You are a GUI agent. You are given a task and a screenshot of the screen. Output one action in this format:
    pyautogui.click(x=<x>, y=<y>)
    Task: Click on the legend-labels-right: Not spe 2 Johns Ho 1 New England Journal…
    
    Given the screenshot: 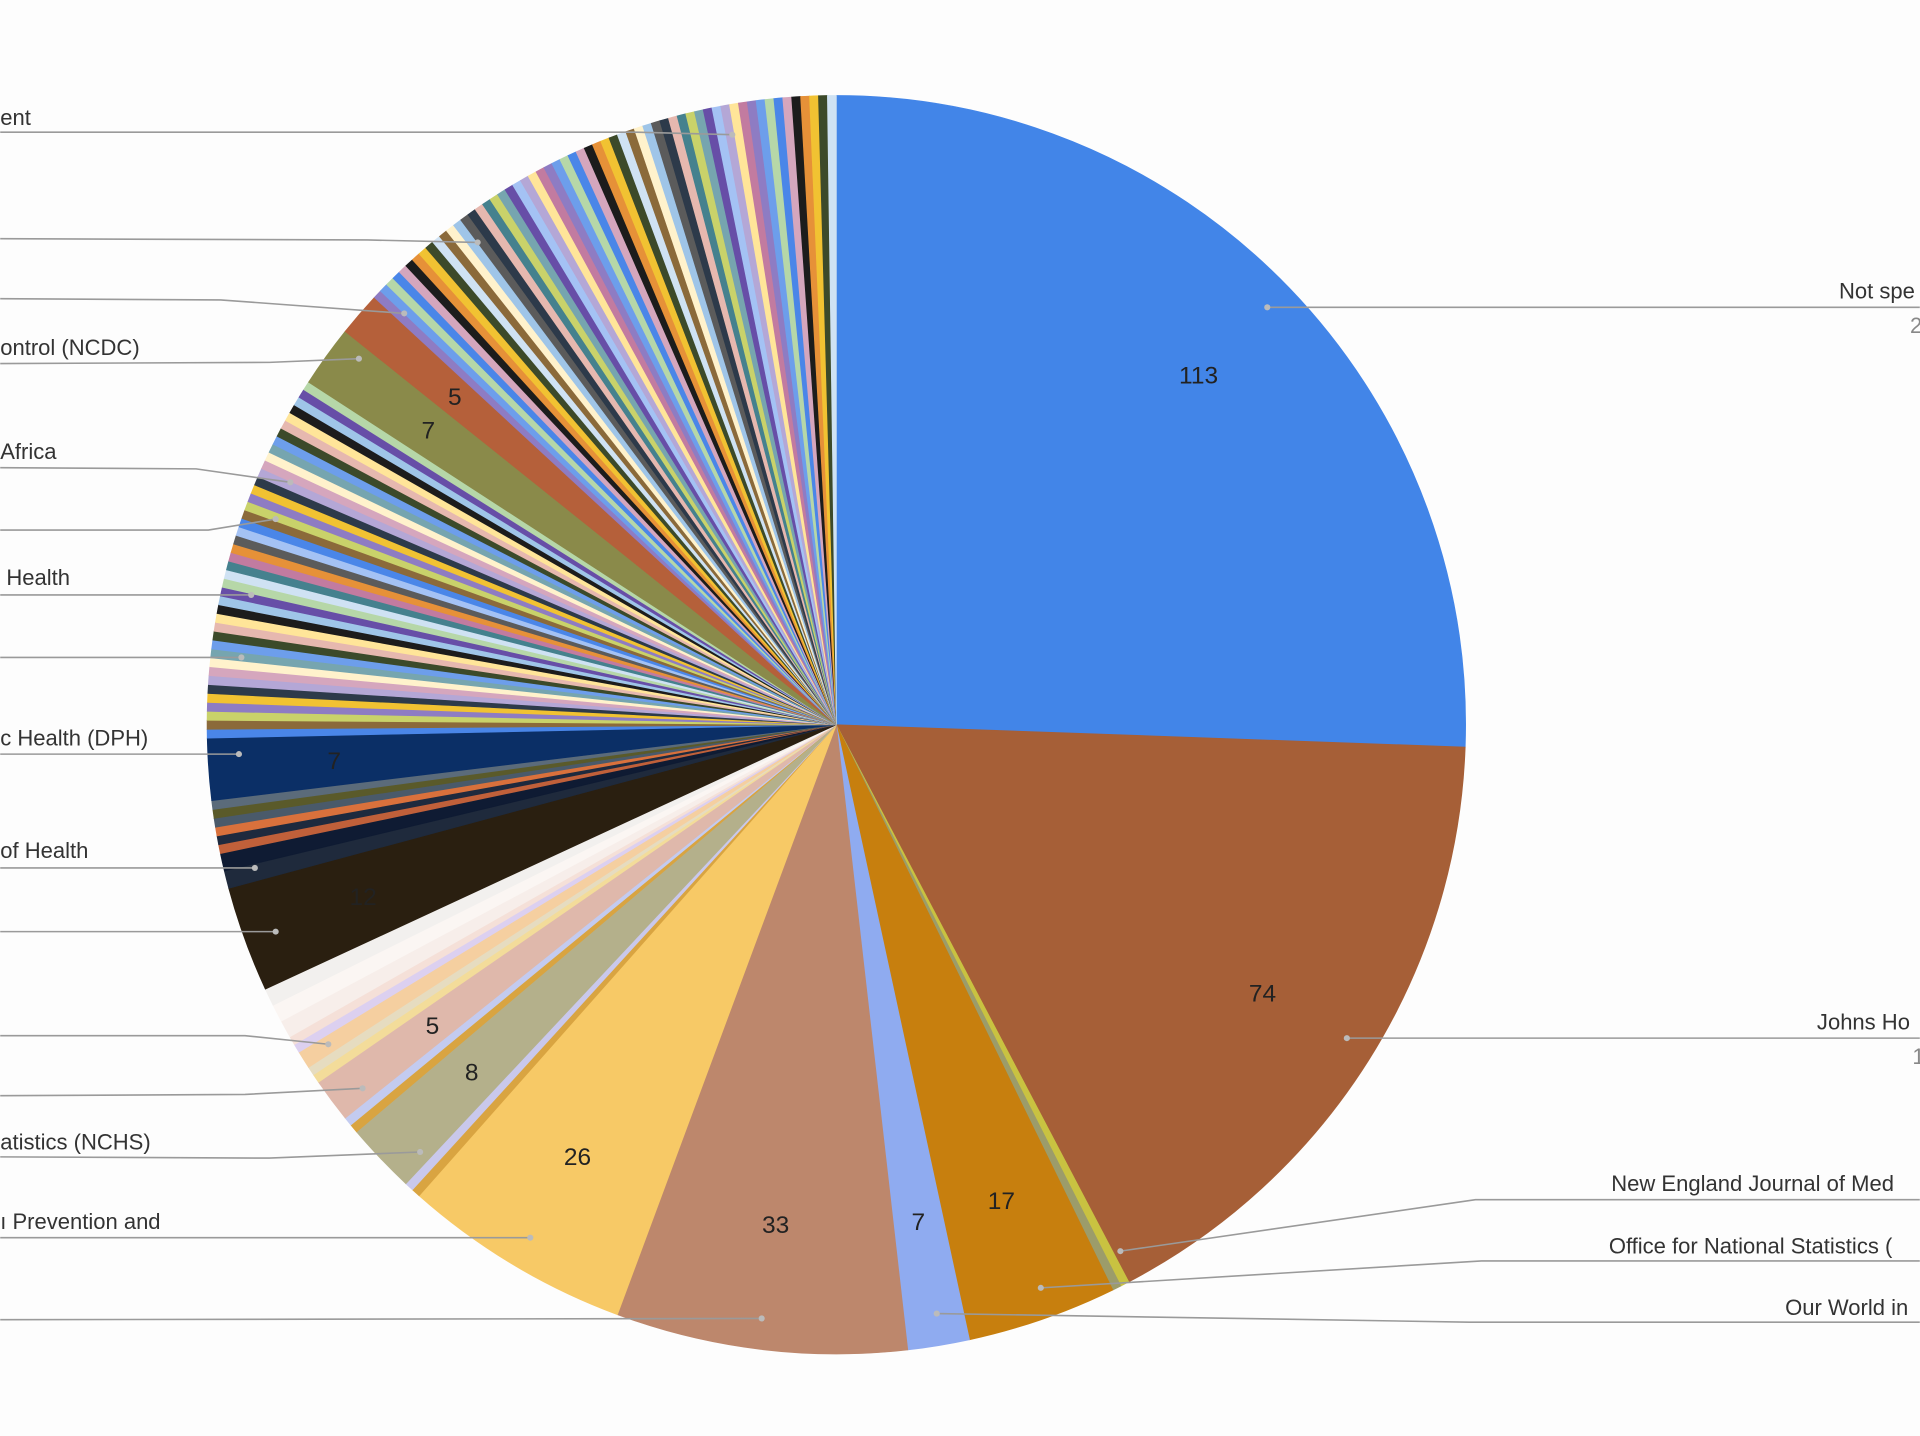 What is the action you would take?
    pyautogui.click(x=1764, y=799)
    